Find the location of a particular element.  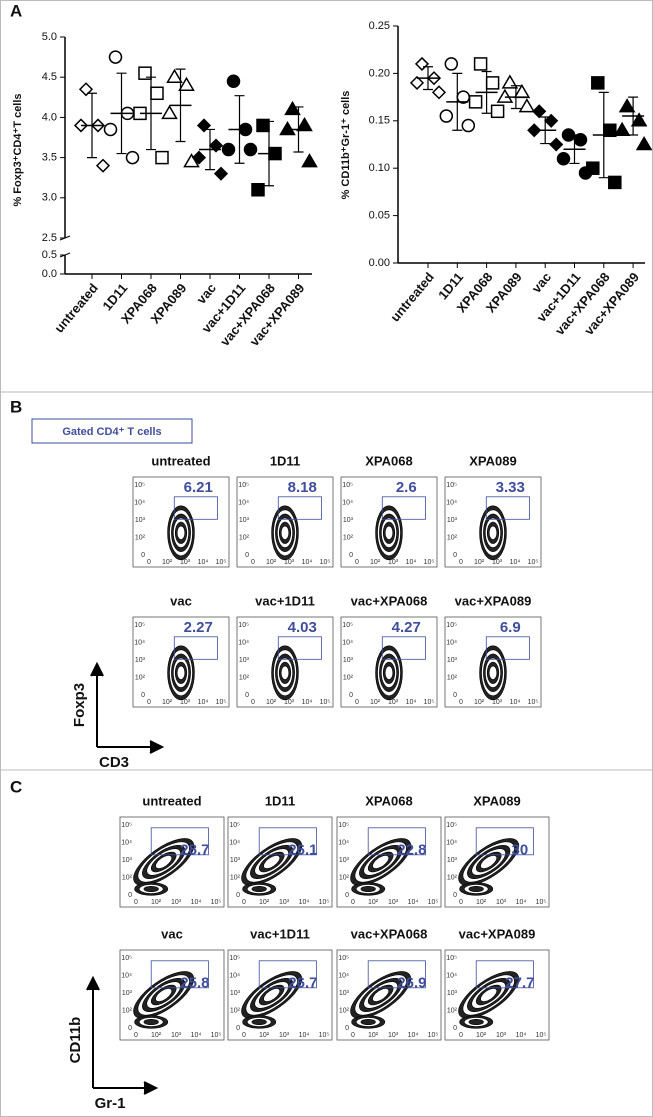

y-tick-label: 4.0 is located at coordinates (49, 117).